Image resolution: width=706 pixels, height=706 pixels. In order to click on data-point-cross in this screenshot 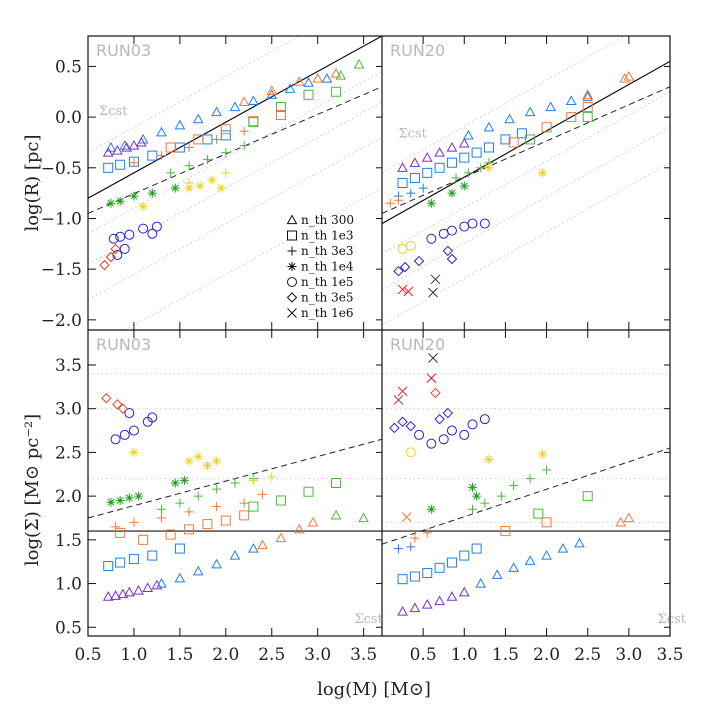, I will do `click(406, 517)`.